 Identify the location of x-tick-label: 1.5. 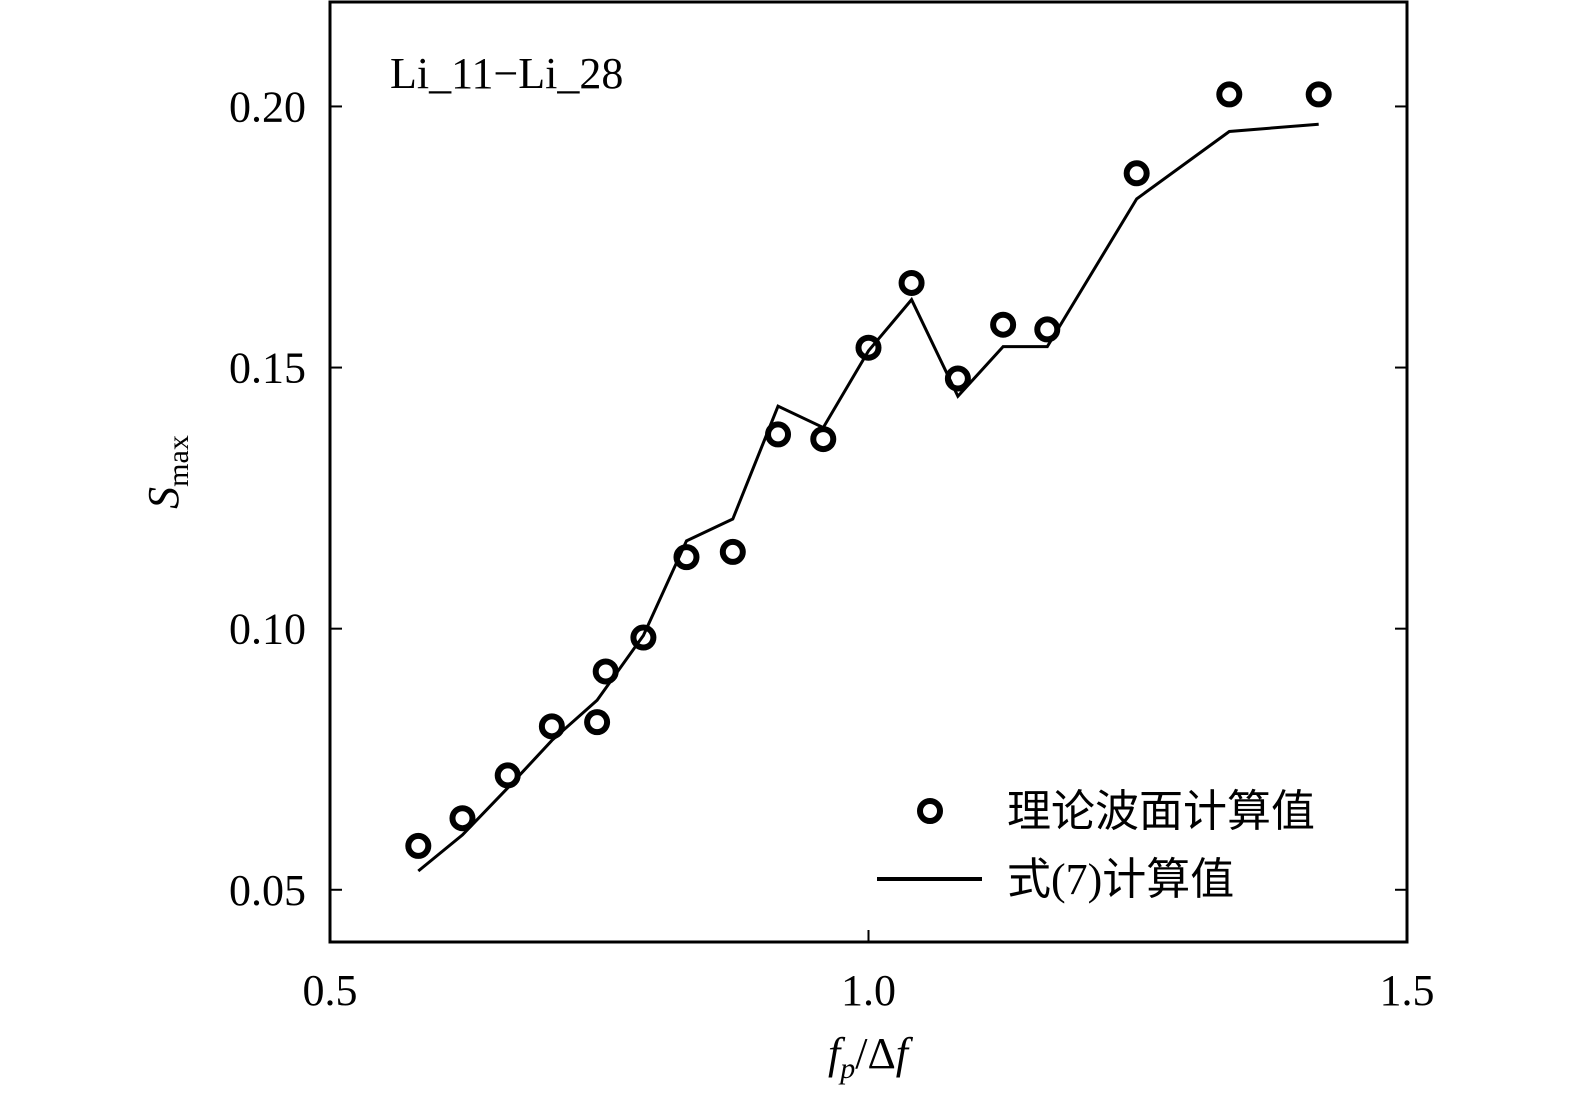
(1407, 990).